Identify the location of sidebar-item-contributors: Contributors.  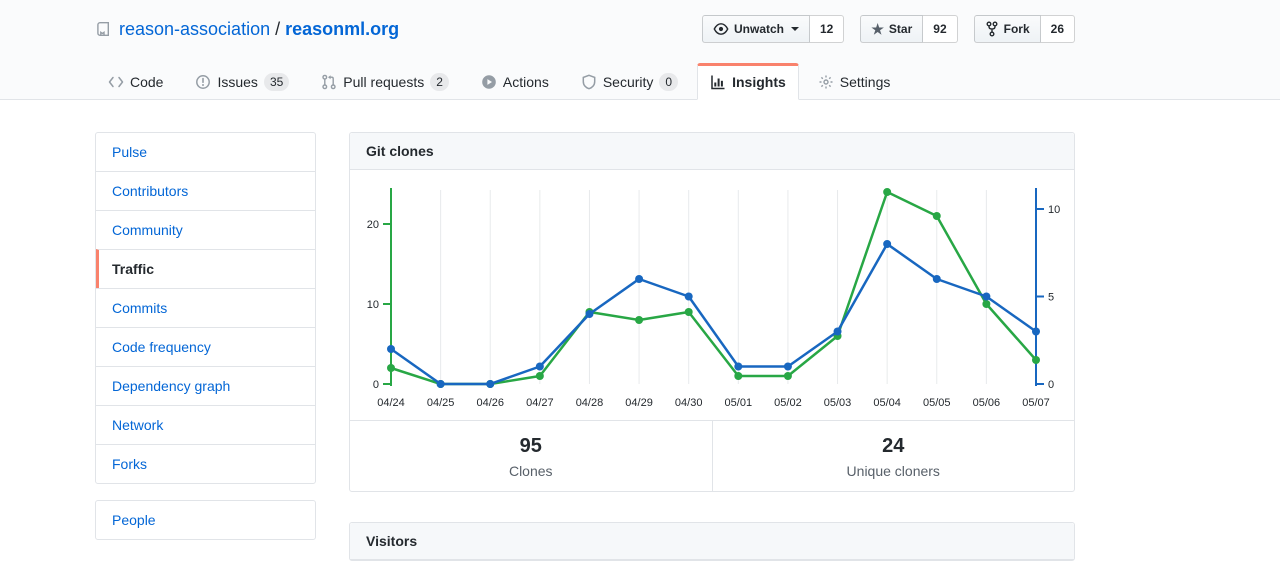
(205, 190).